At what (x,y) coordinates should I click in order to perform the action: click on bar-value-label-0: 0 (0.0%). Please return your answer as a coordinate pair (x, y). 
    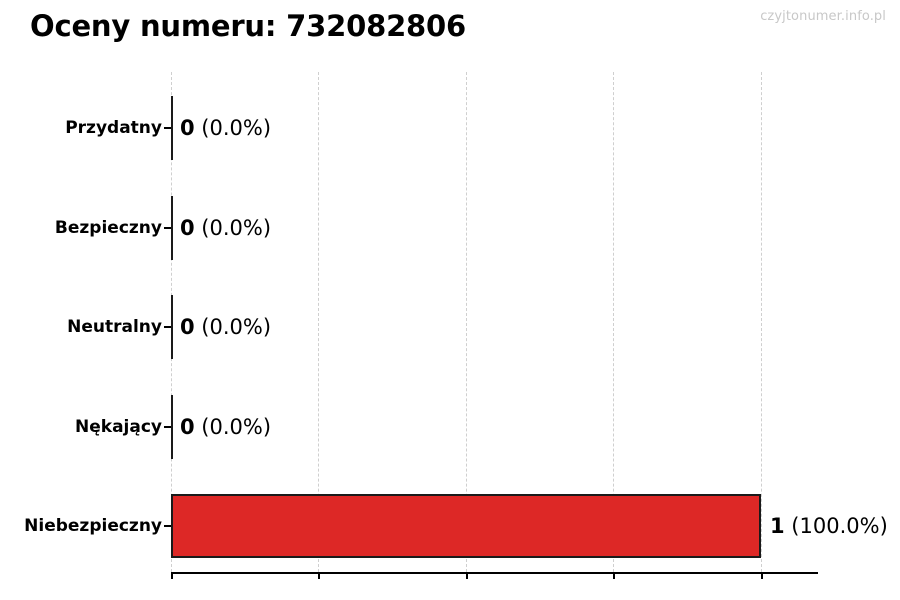
    Looking at the image, I should click on (221, 128).